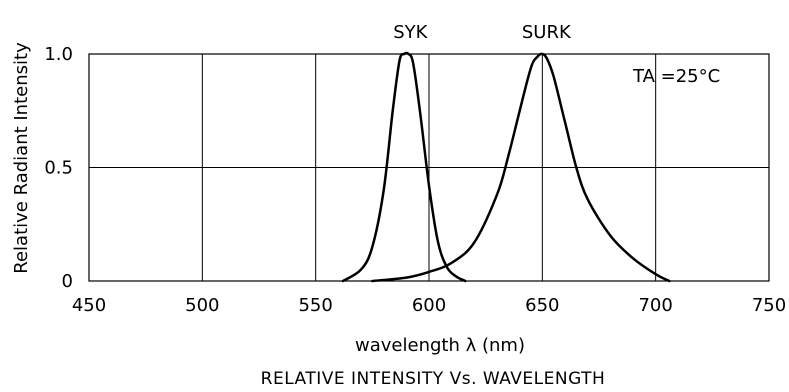  Describe the element at coordinates (89, 305) in the screenshot. I see `x-tick-label: 450` at that location.